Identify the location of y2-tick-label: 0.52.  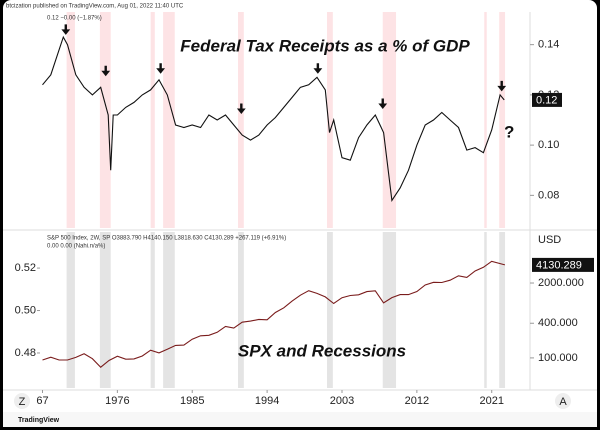
(25, 268).